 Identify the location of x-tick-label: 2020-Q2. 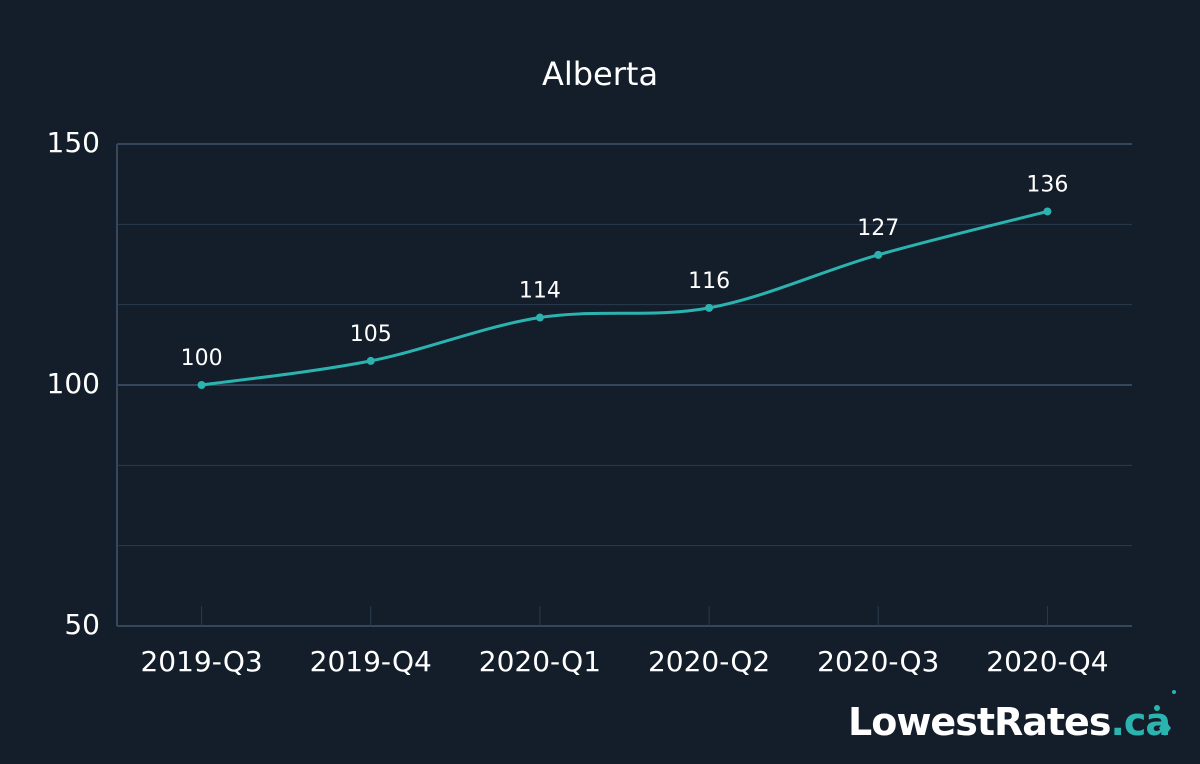
(709, 661).